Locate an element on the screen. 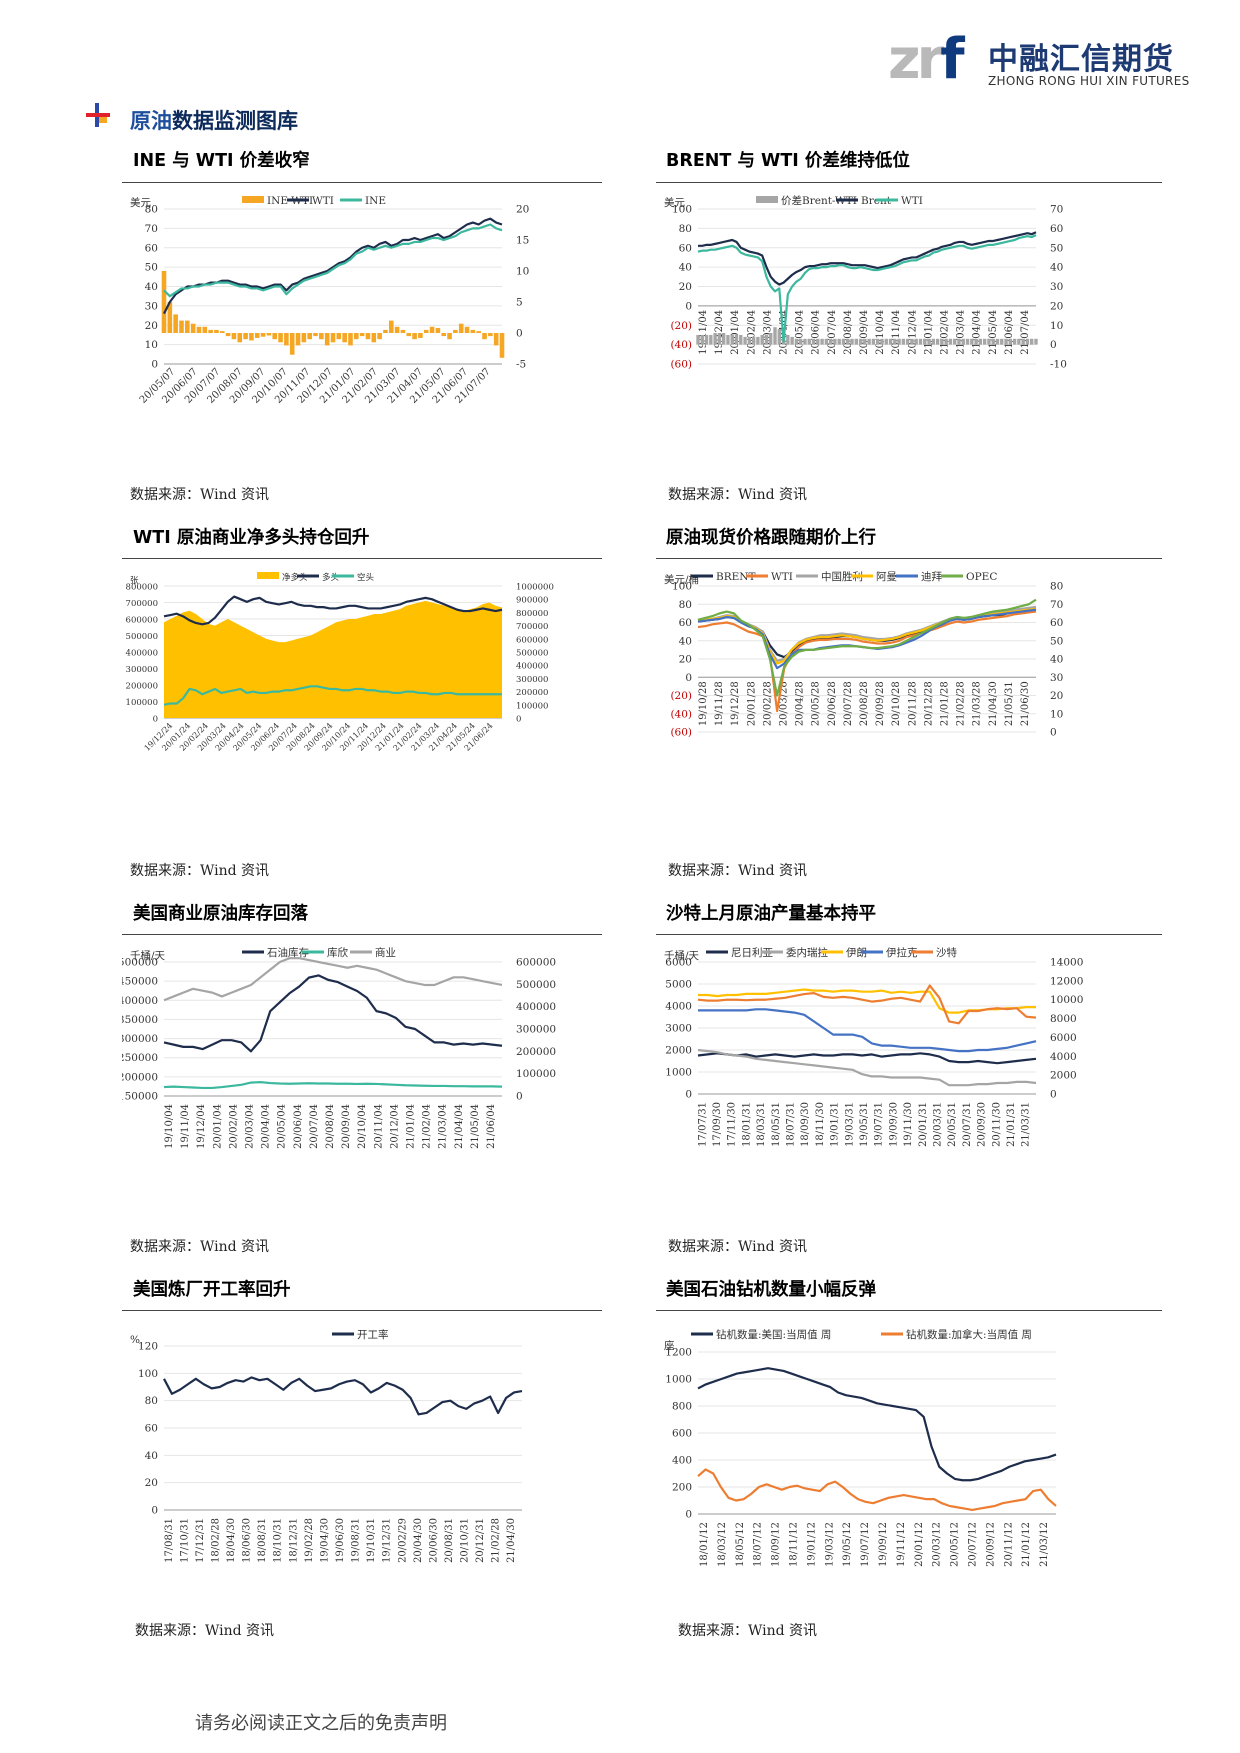 Image resolution: width=1240 pixels, height=1753 pixels. x-tick-label: 21/01/04 is located at coordinates (410, 1126).